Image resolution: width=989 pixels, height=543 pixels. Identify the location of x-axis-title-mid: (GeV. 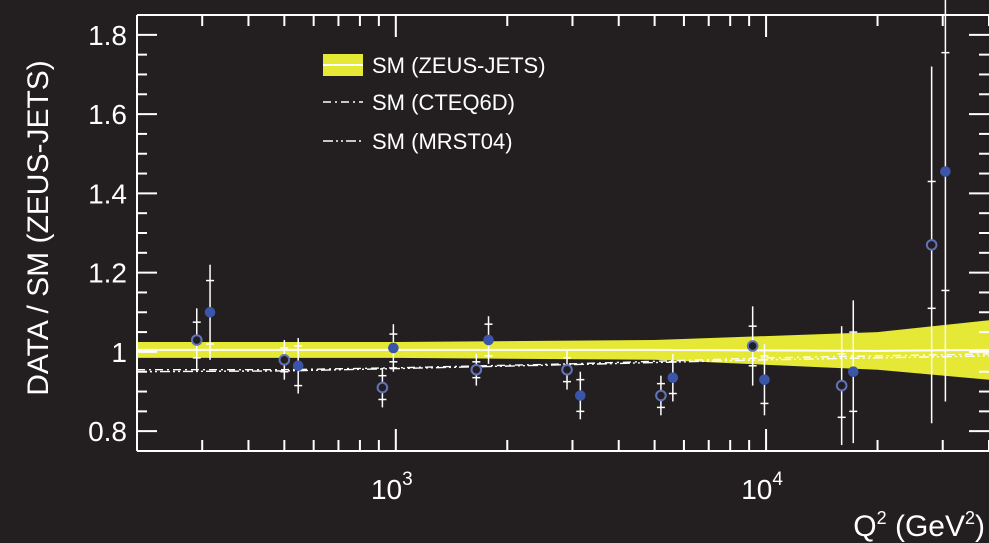
(926, 526).